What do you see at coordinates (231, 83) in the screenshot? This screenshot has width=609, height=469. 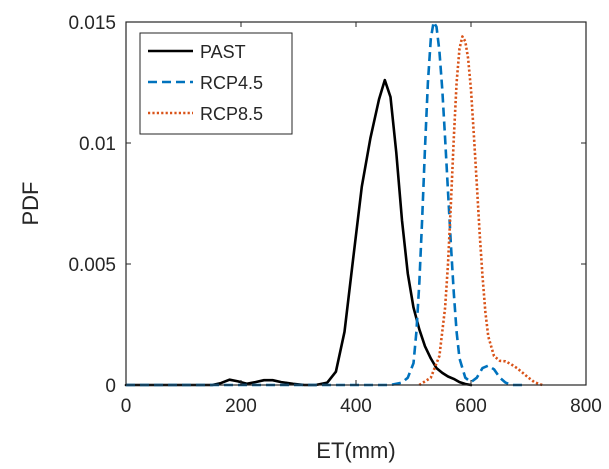 I see `legend-label: RCP4.5` at bounding box center [231, 83].